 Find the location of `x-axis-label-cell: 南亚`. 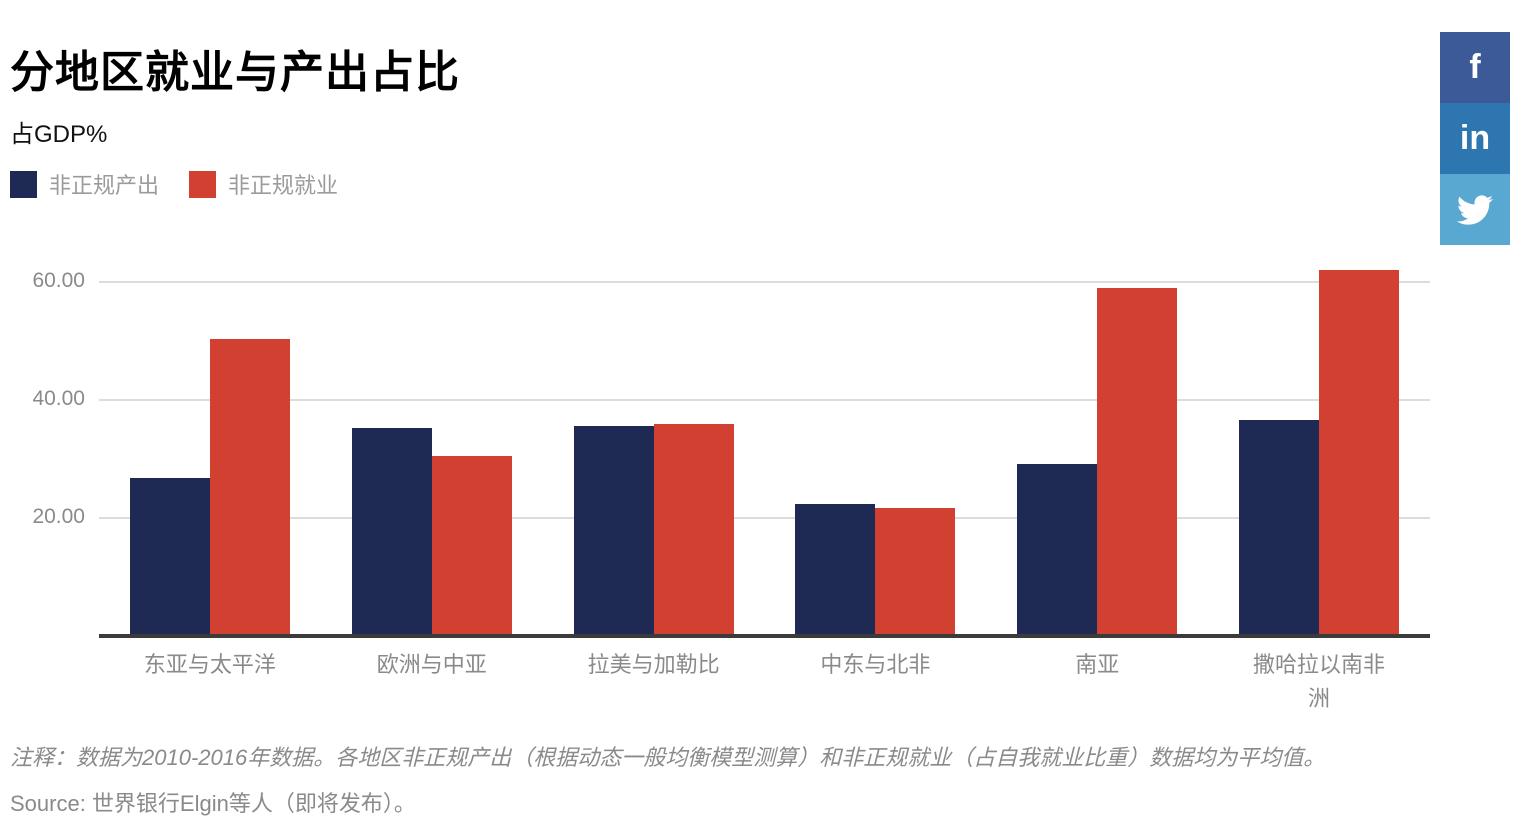

x-axis-label-cell: 南亚 is located at coordinates (1097, 665).